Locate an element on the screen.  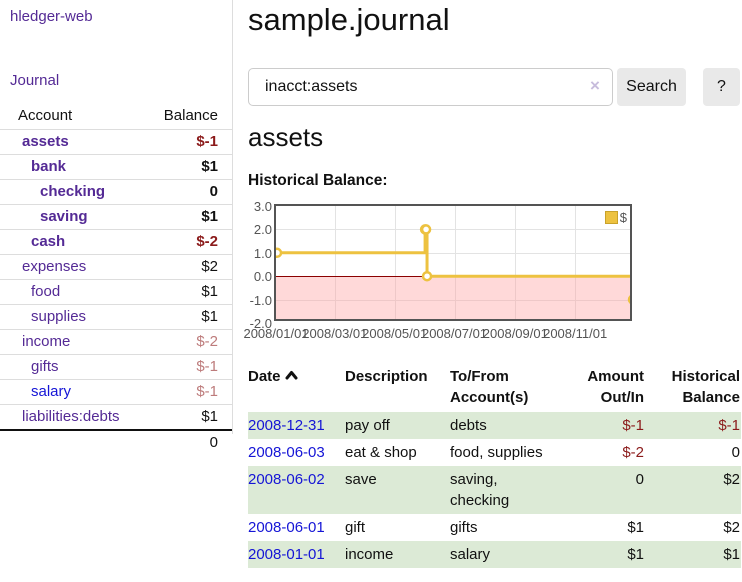
x-tick-label: 2008/03/01 is located at coordinates (335, 333).